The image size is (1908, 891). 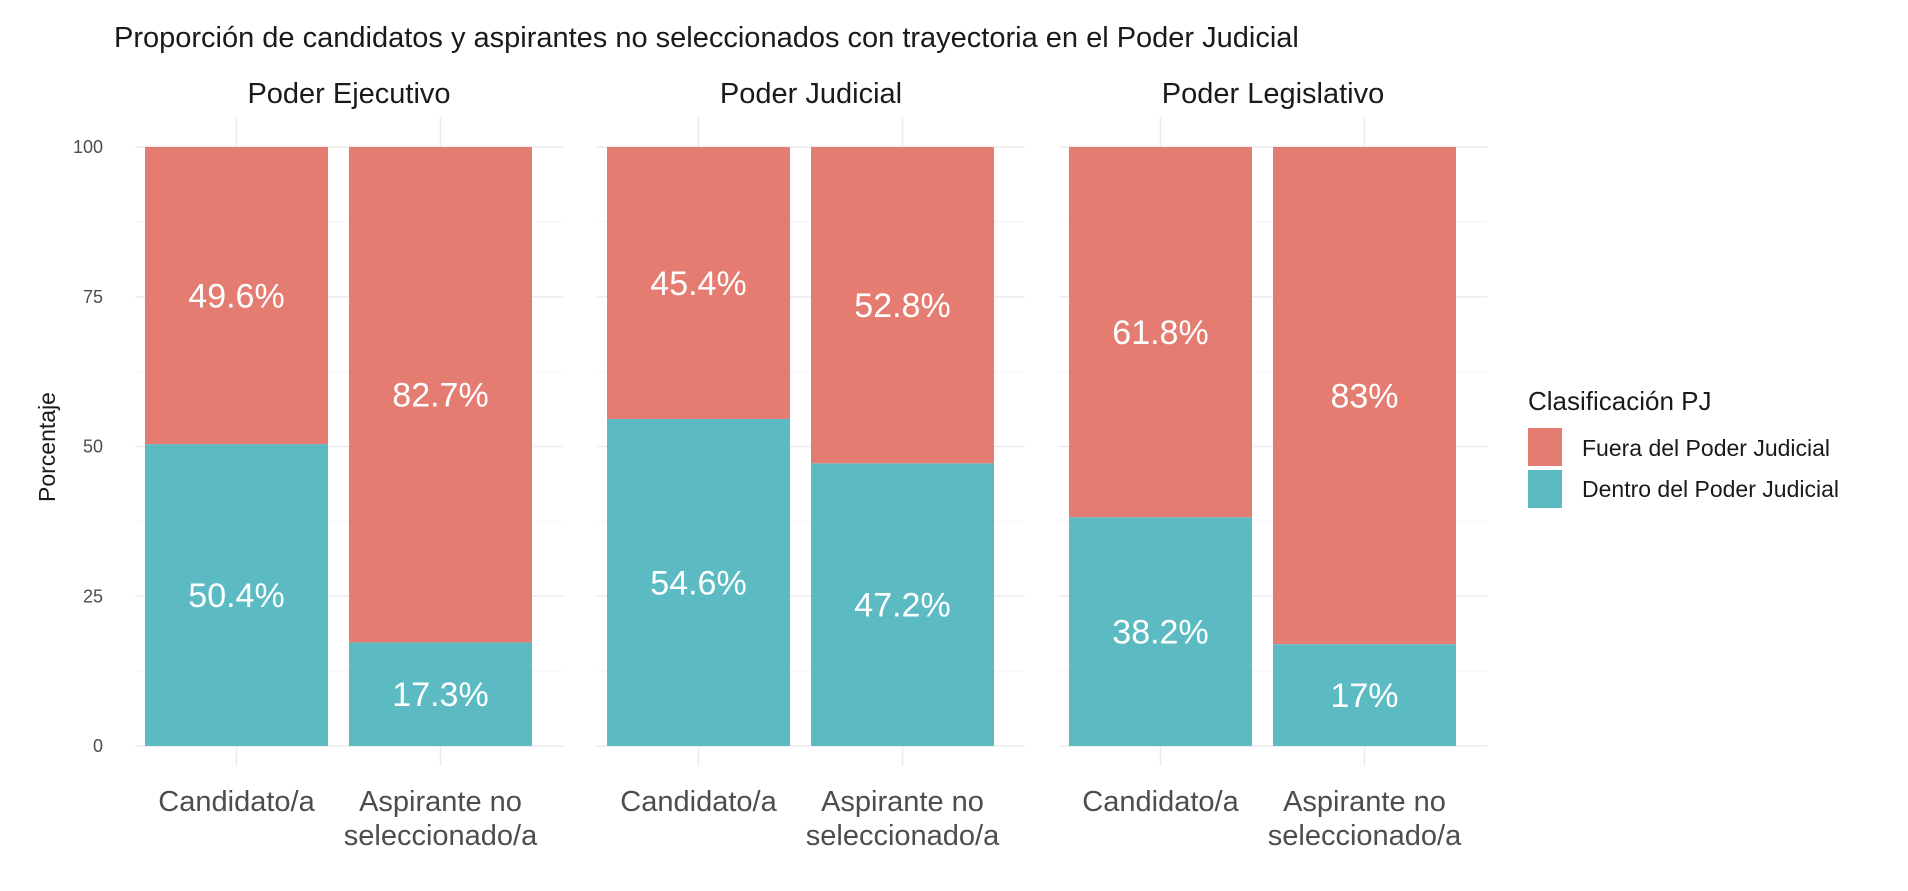 I want to click on y-axis-title: Porcentaje, so click(x=47, y=447).